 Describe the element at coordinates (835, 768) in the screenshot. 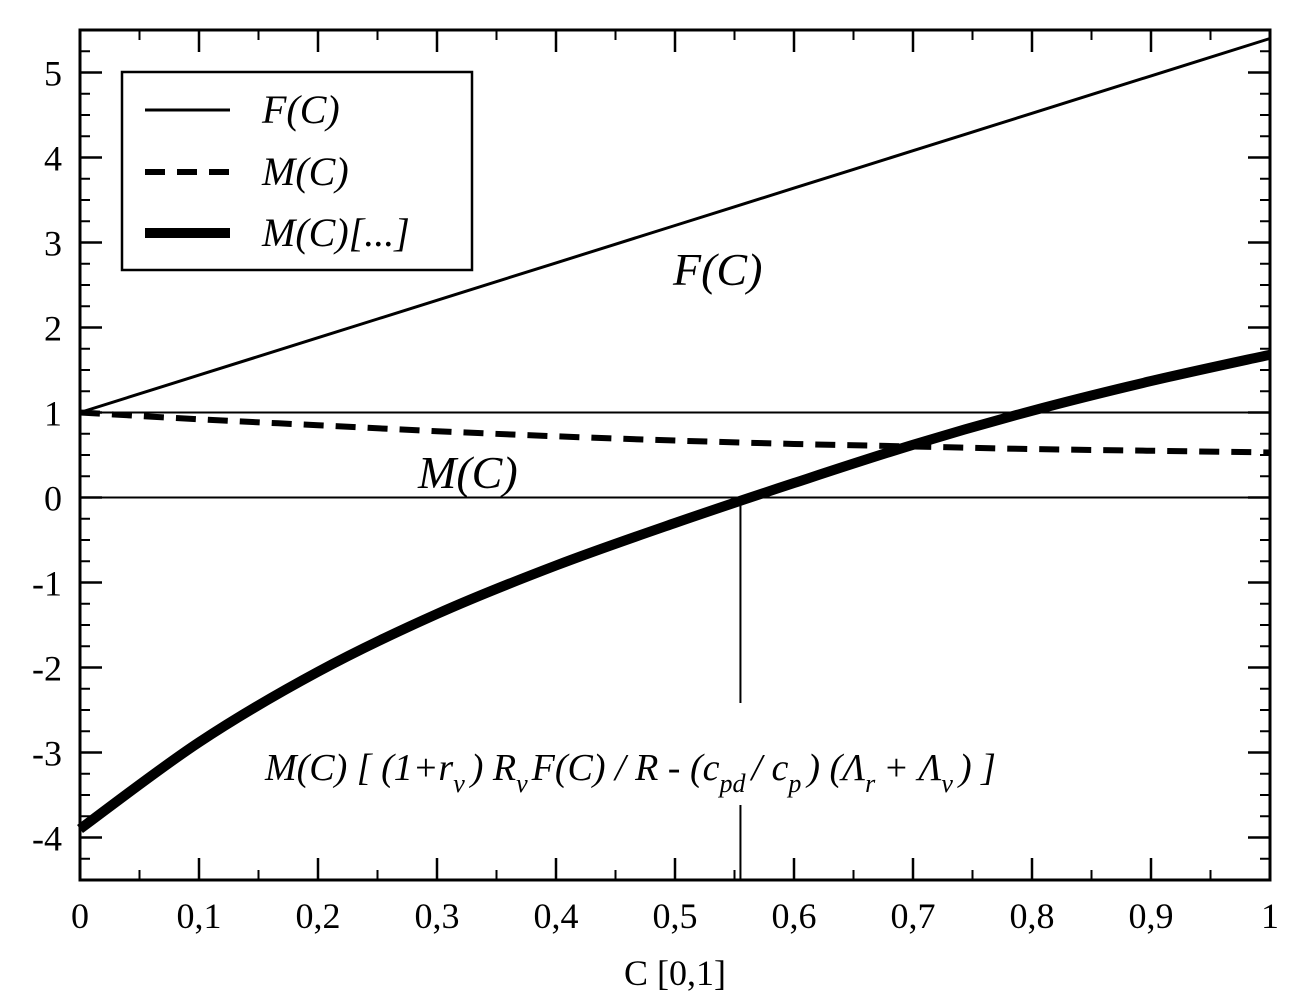

I see `formula-part-5: ) (Λ` at that location.